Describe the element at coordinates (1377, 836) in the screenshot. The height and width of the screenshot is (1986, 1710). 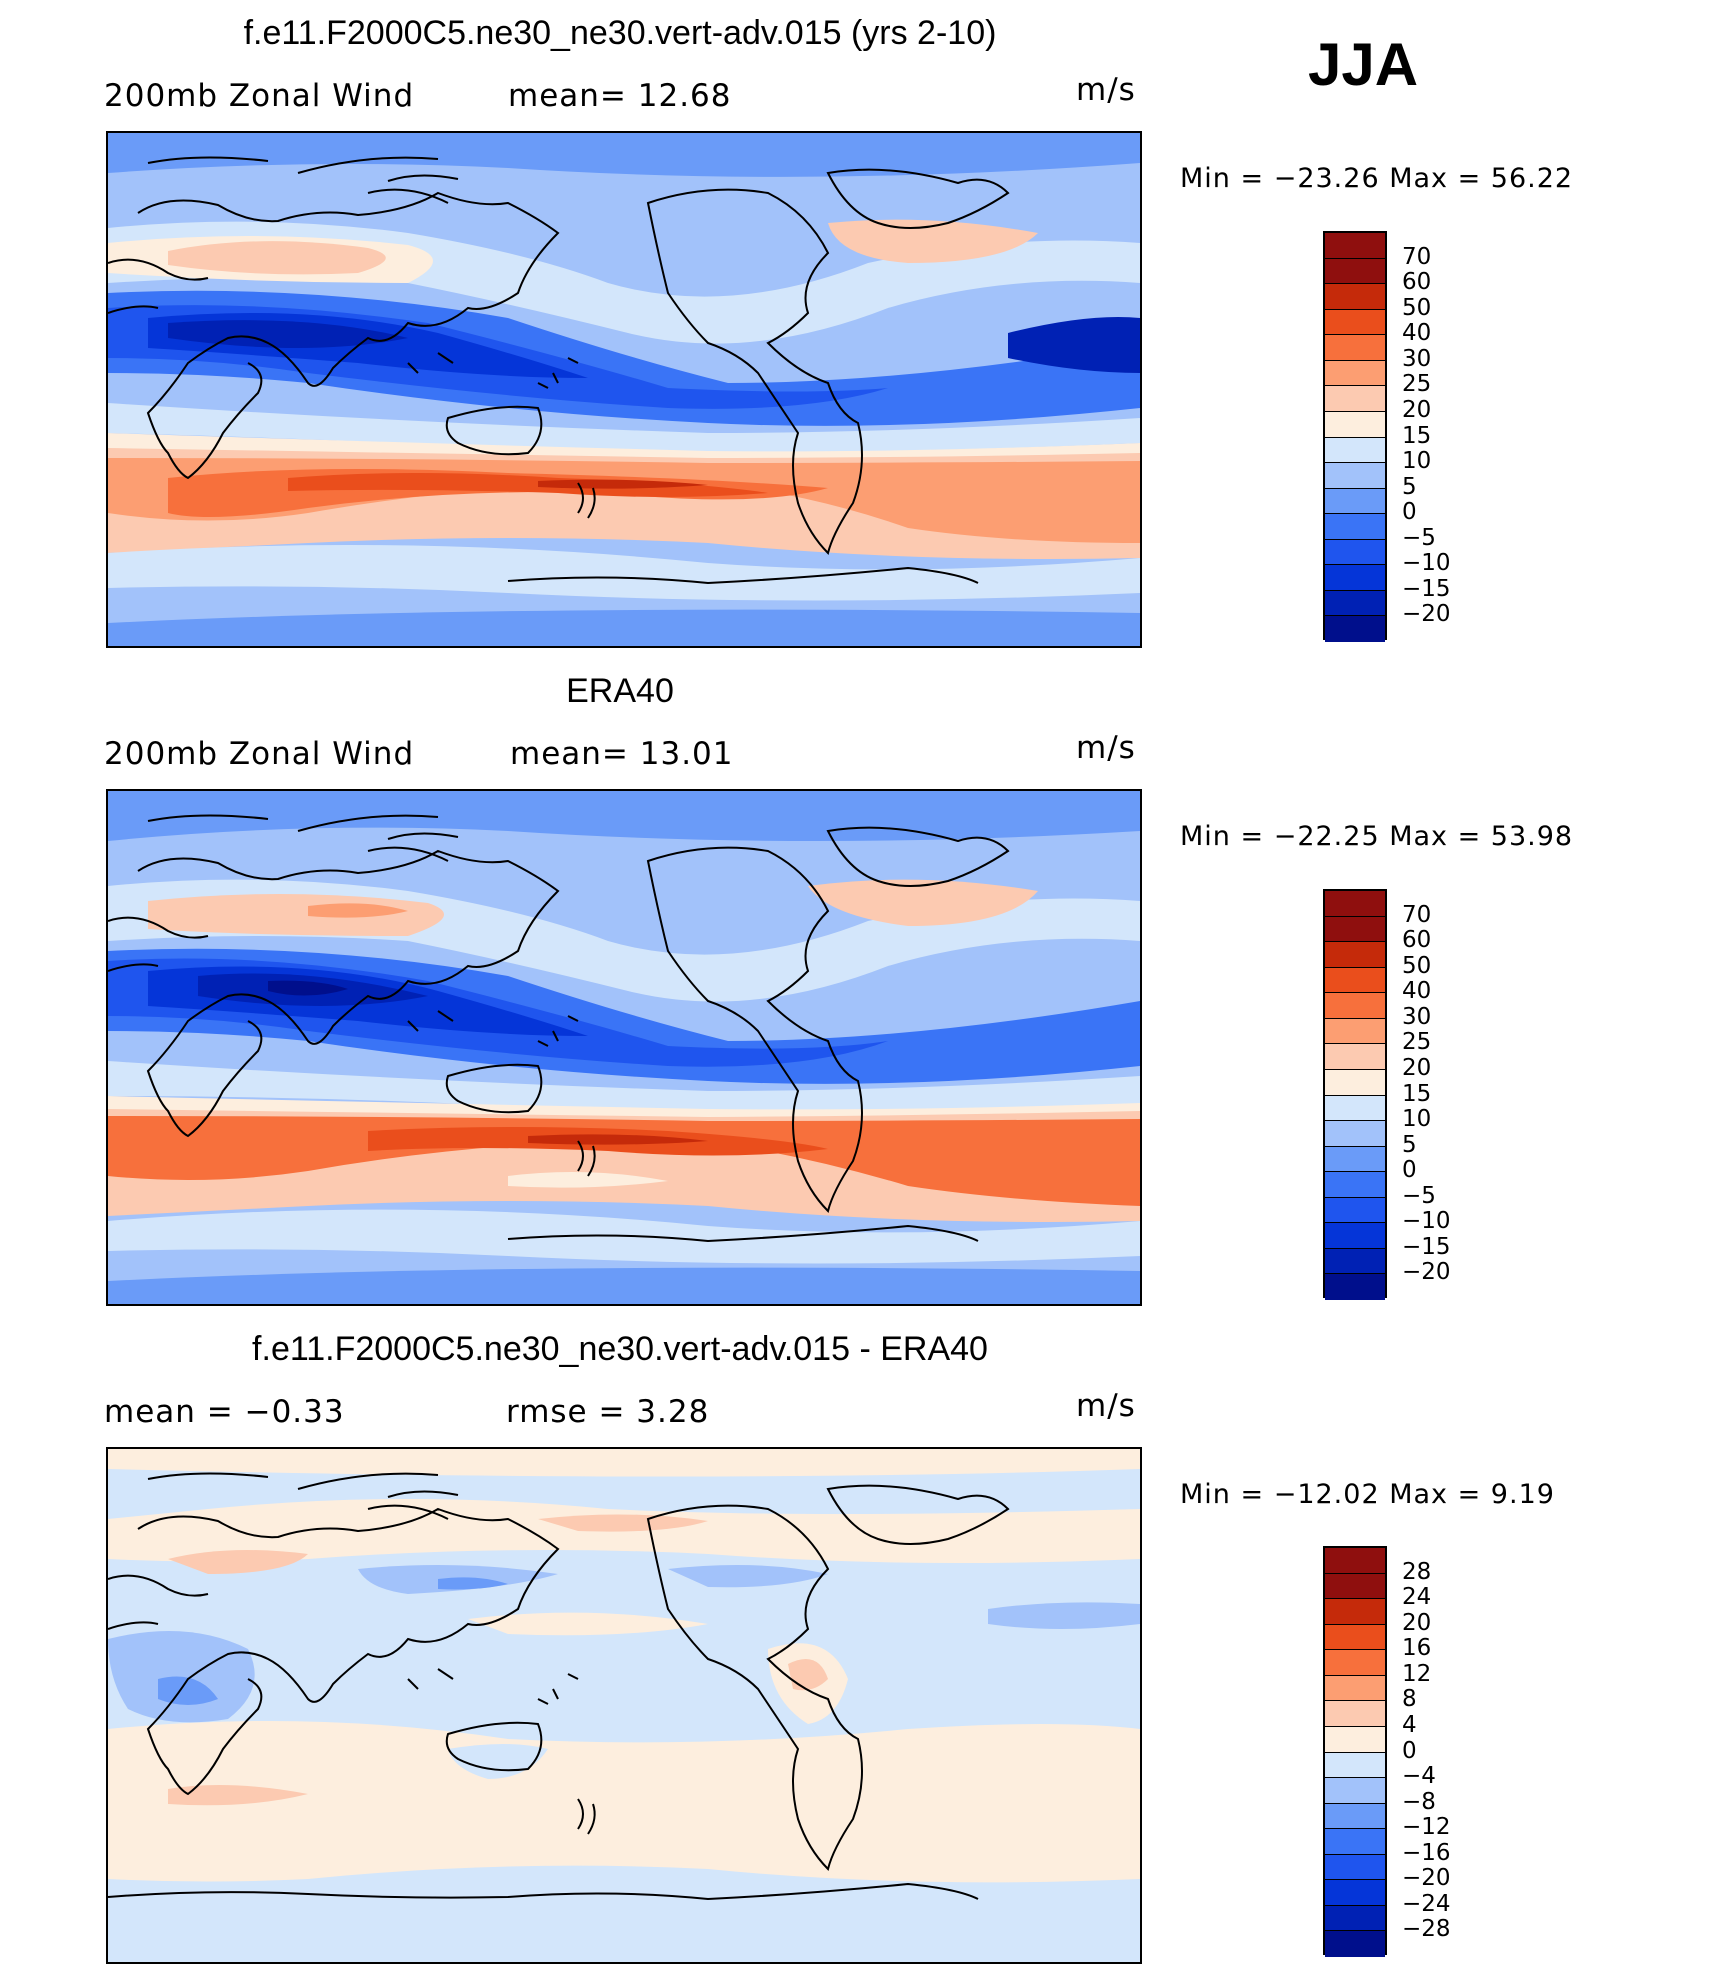
I see `panel2-minmax: Min = −22.25 Max = 53.98` at that location.